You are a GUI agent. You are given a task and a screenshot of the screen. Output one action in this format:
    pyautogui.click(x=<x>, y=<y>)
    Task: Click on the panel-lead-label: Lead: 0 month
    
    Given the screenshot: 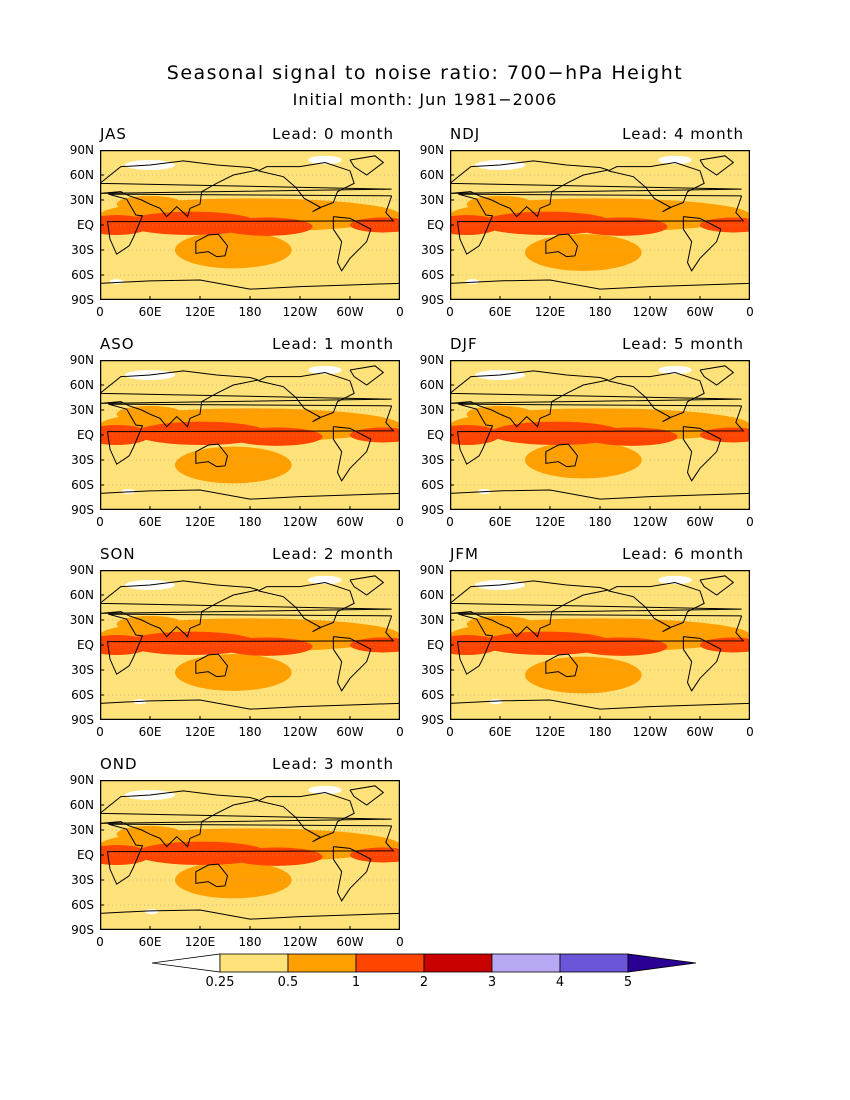 What is the action you would take?
    pyautogui.click(x=333, y=134)
    